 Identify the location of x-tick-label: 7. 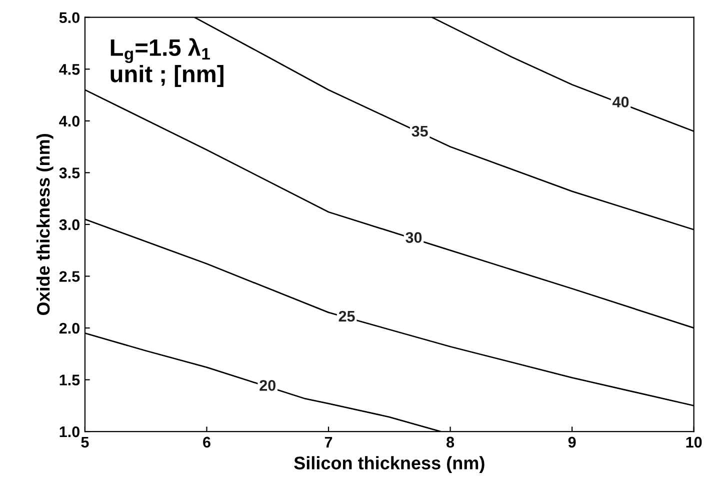
(328, 442).